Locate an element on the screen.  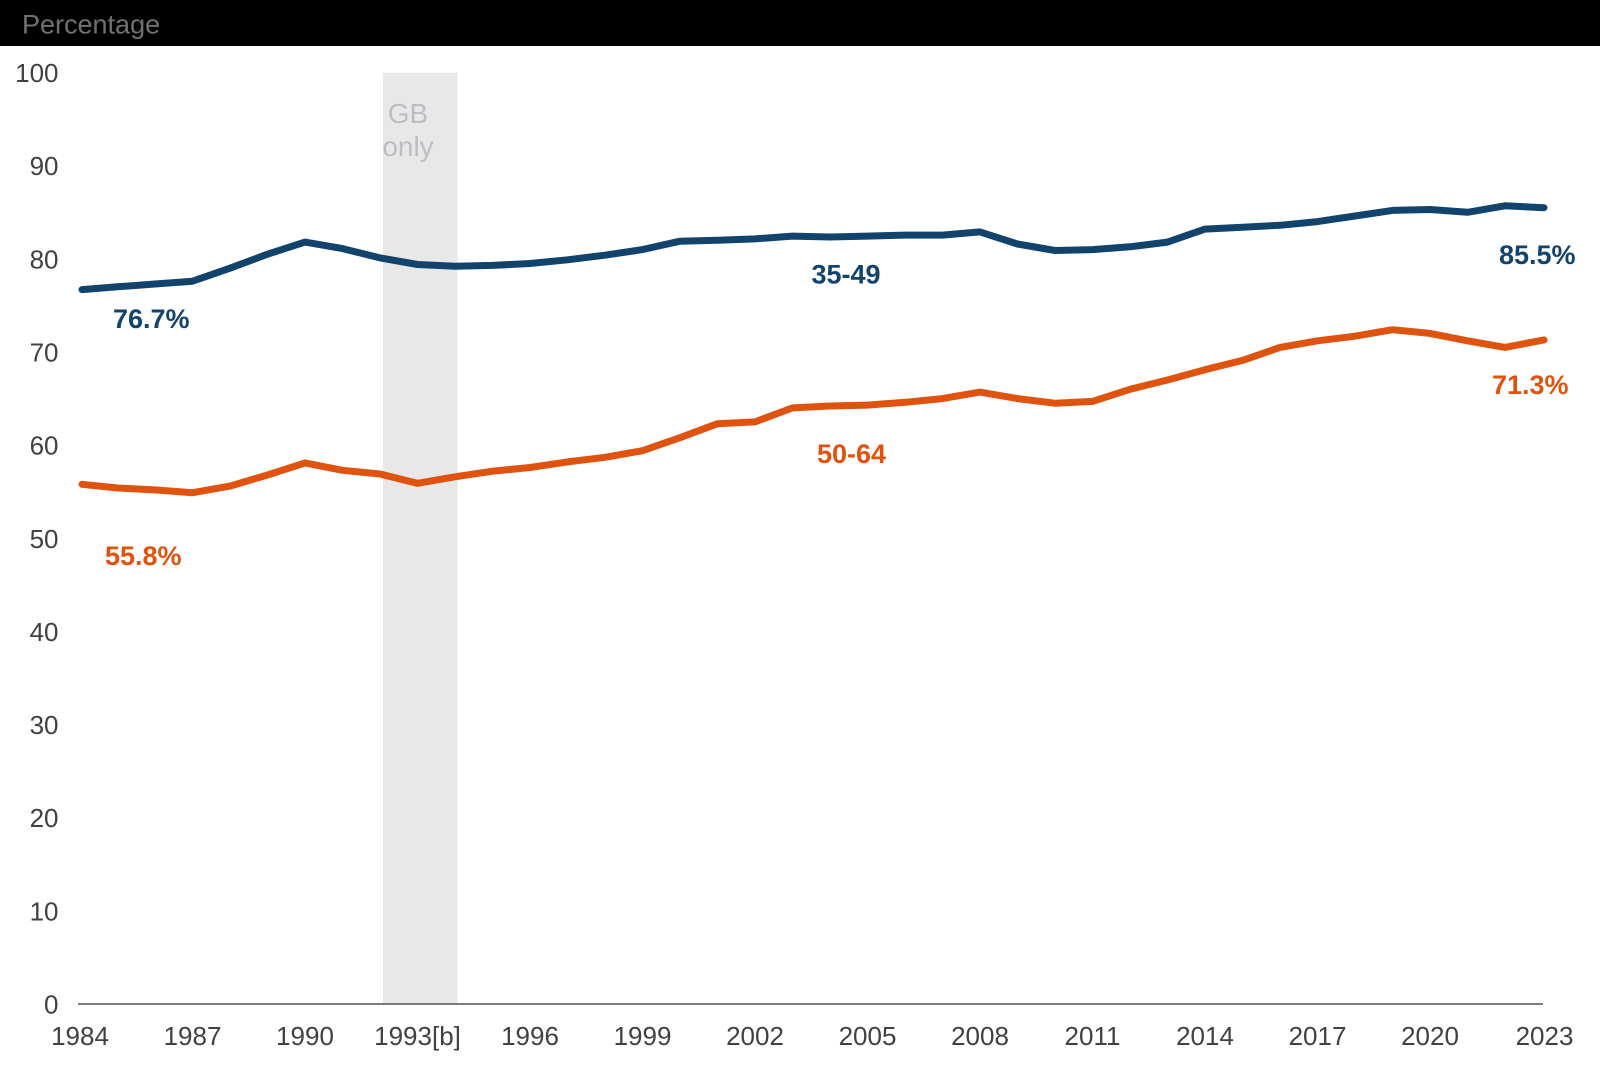
svg-text: 50 is located at coordinates (44, 539).